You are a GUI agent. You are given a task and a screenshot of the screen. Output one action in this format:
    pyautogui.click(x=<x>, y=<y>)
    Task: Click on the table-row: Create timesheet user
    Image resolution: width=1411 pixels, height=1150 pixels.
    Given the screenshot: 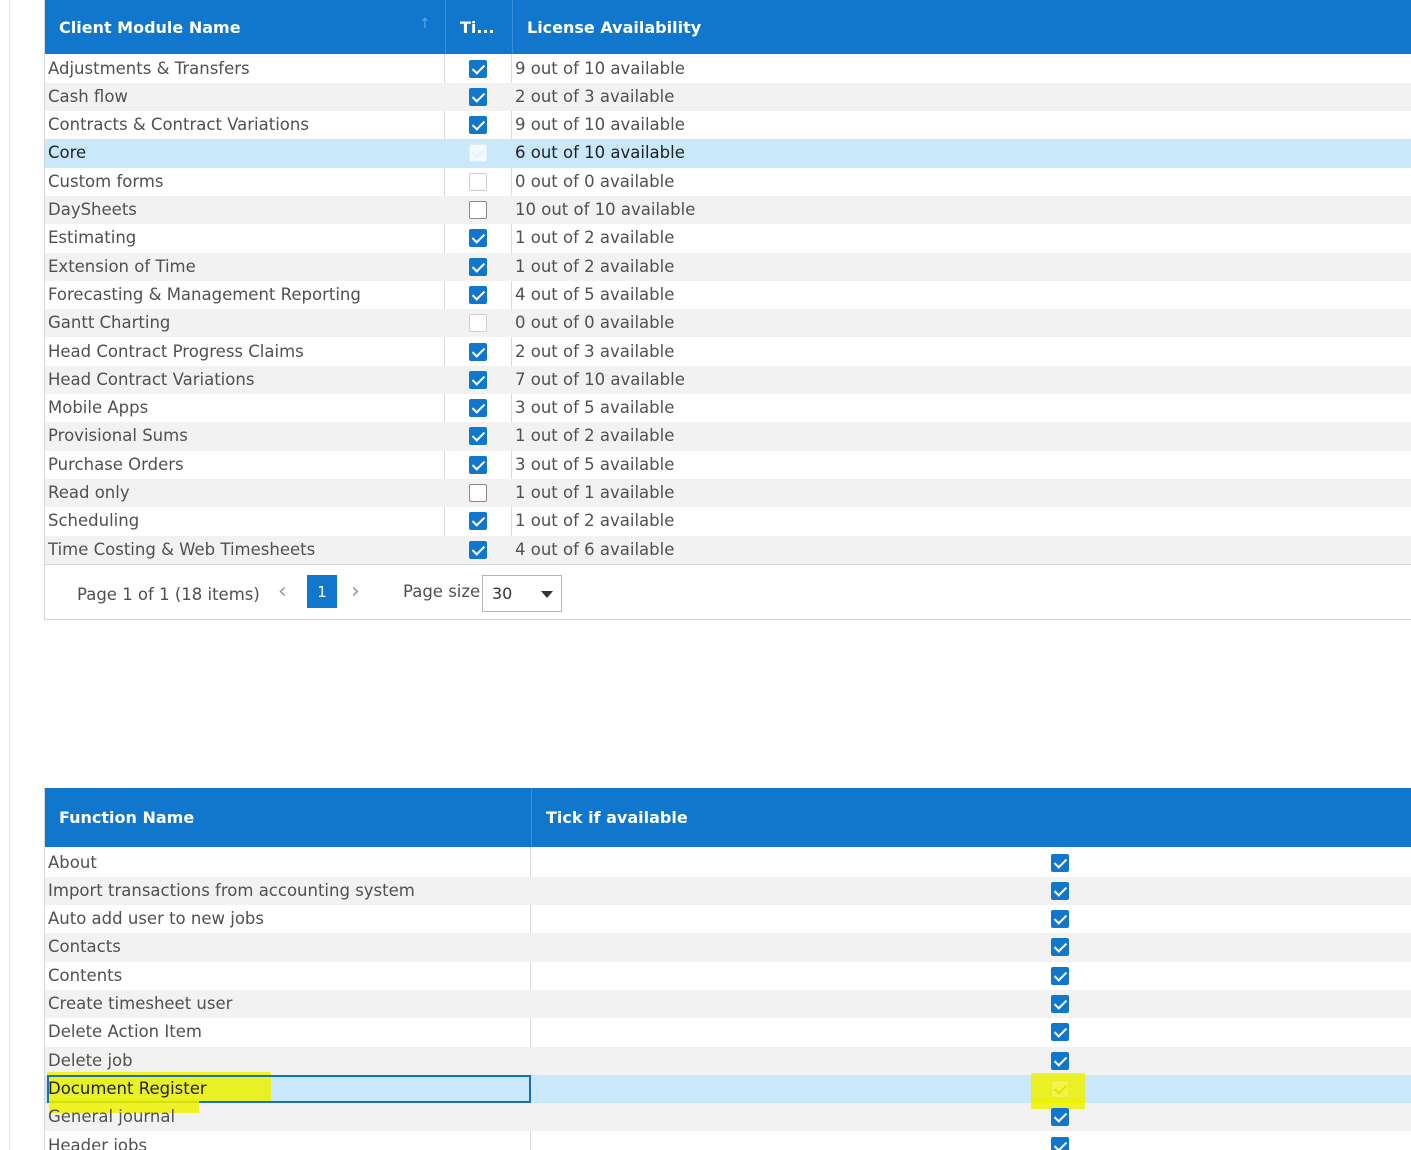 What is the action you would take?
    pyautogui.click(x=728, y=1004)
    